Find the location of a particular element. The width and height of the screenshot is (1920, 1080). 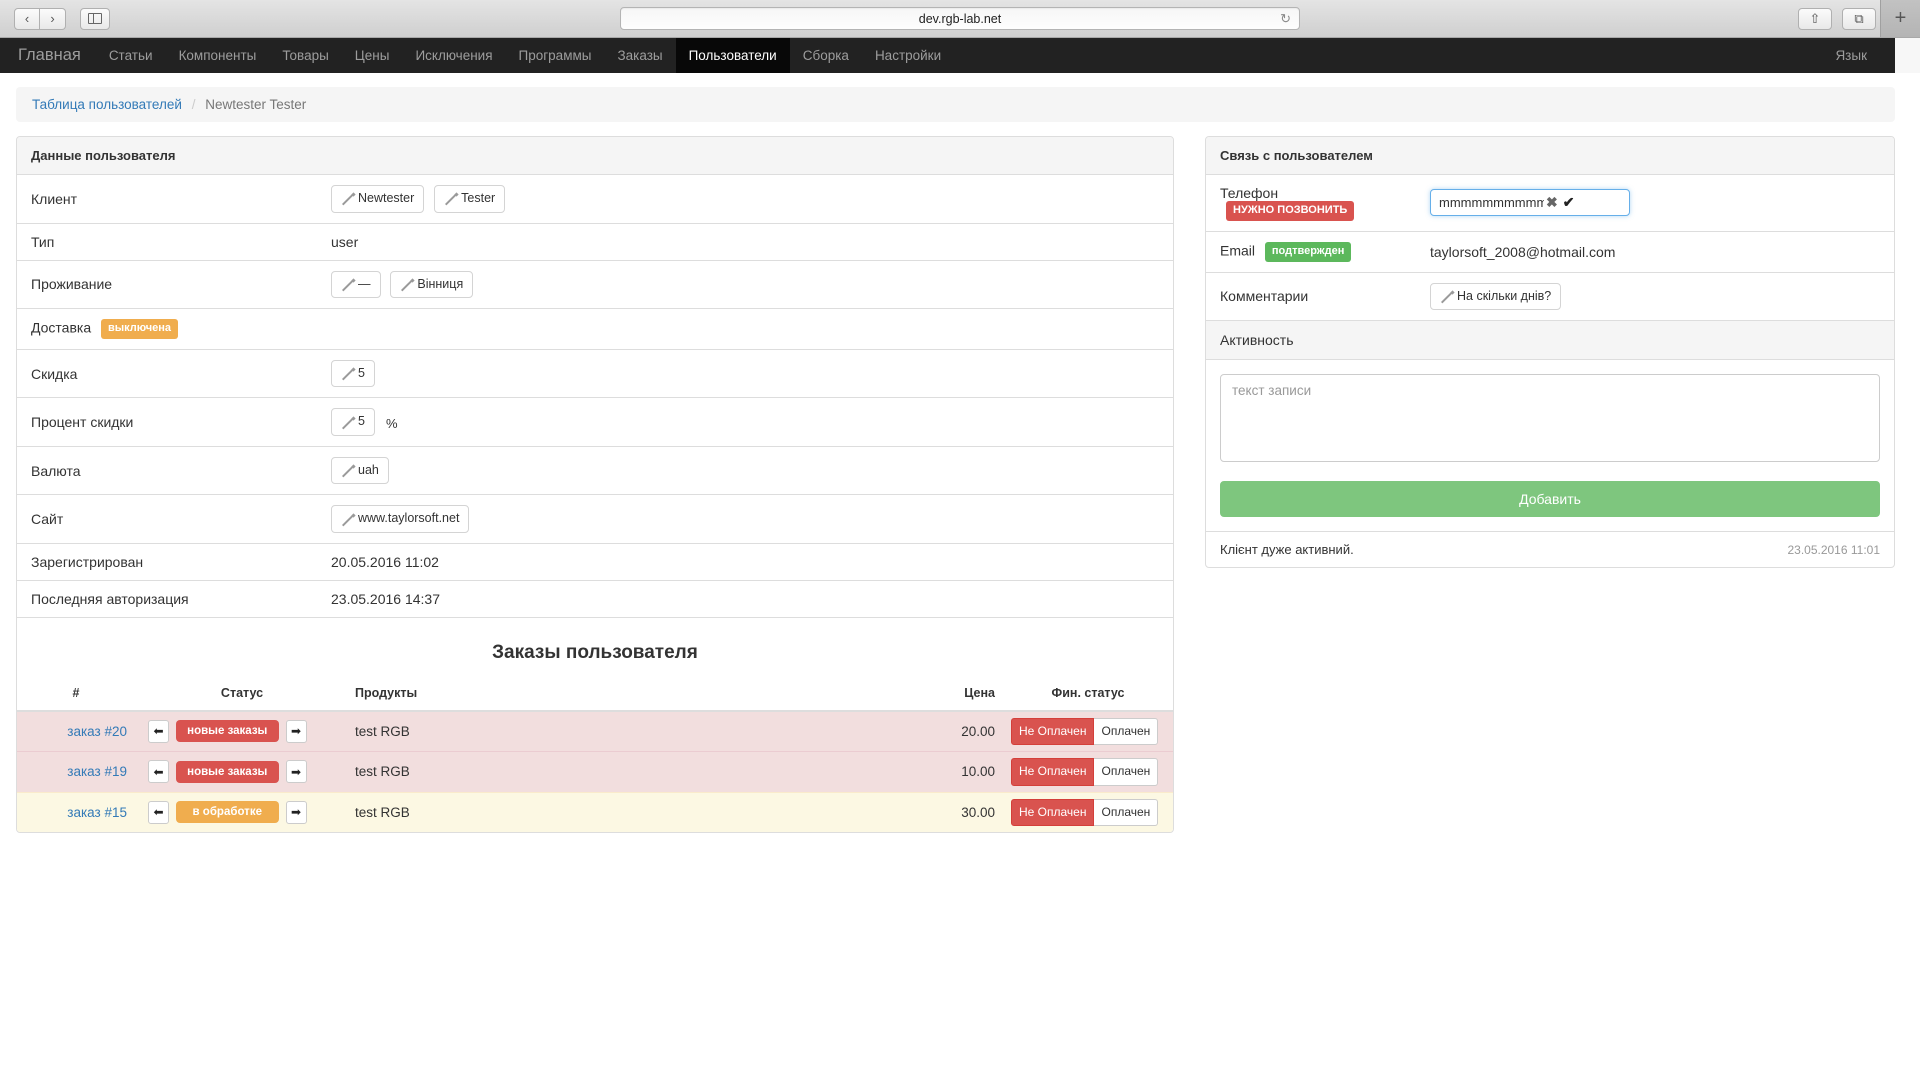

table-row: Зарегистрирован 20.05.2016 11:02 is located at coordinates (595, 561).